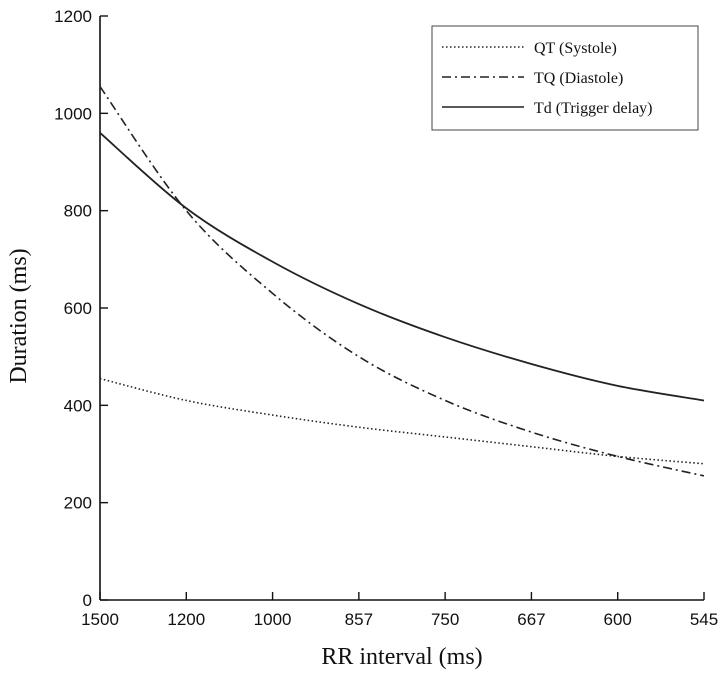 The height and width of the screenshot is (674, 724). What do you see at coordinates (73, 16) in the screenshot?
I see `y-tick-label: 1200` at bounding box center [73, 16].